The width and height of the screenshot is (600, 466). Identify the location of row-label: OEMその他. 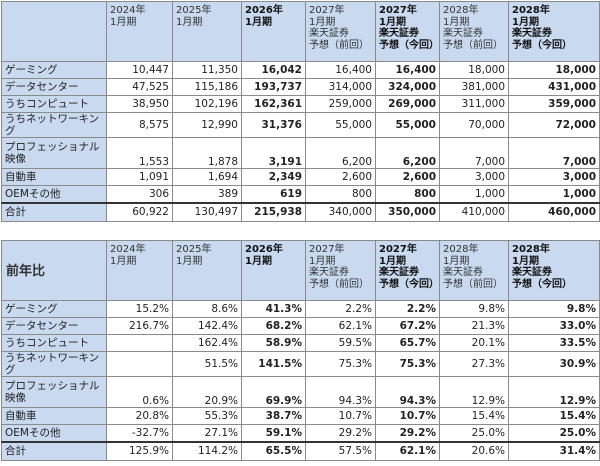
(54, 194).